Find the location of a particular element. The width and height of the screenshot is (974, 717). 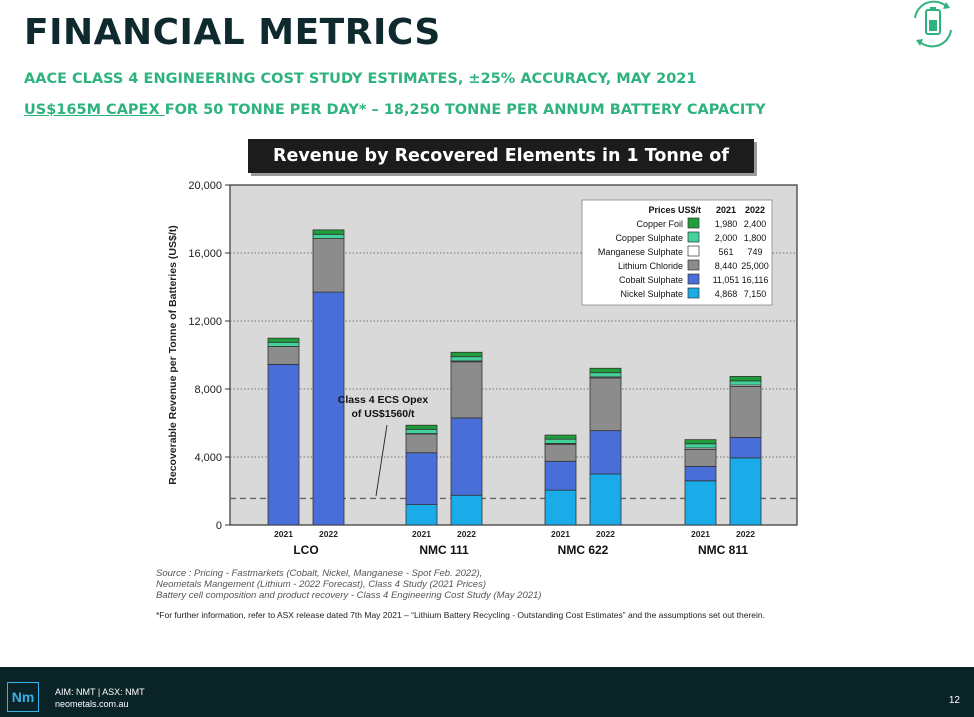

opex-annotation-pointer is located at coordinates (381, 460).